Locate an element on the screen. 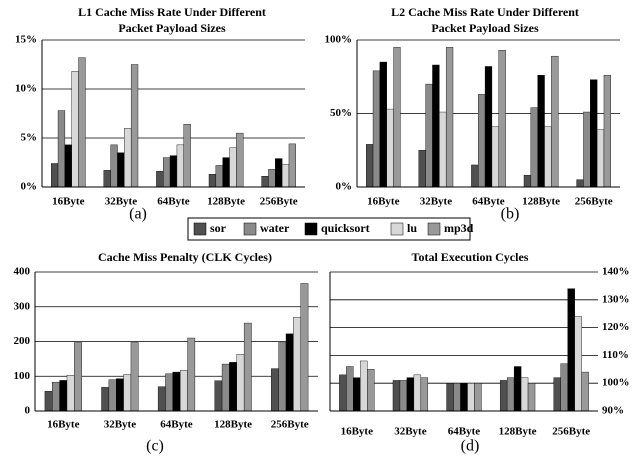 The width and height of the screenshot is (633, 462). y-tick-label: 50% is located at coordinates (341, 113).